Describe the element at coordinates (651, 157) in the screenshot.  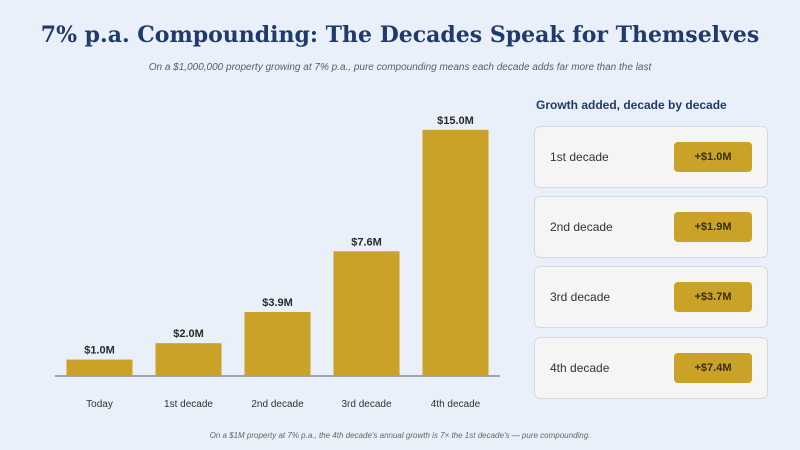
I see `decade-card: 1st decade +$1.0M` at that location.